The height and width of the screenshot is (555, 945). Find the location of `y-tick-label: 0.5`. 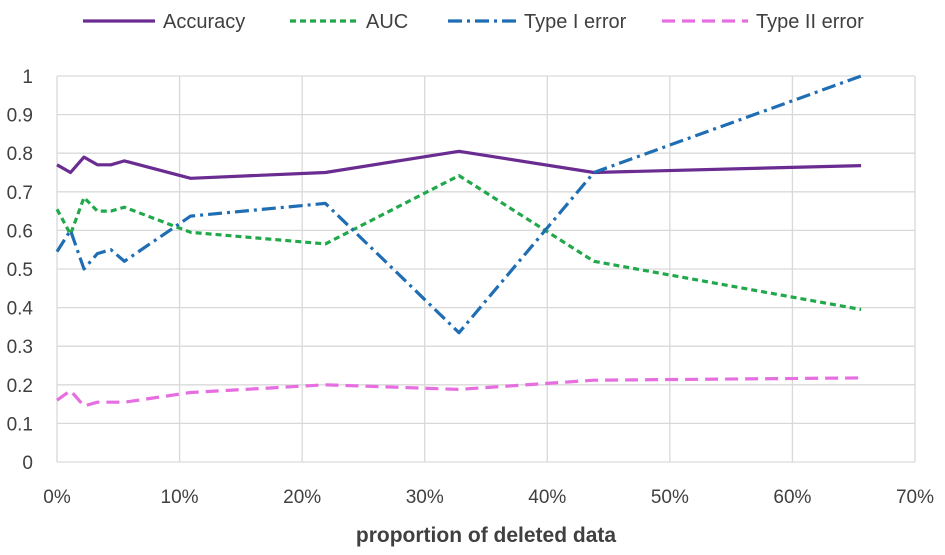

y-tick-label: 0.5 is located at coordinates (20, 270).